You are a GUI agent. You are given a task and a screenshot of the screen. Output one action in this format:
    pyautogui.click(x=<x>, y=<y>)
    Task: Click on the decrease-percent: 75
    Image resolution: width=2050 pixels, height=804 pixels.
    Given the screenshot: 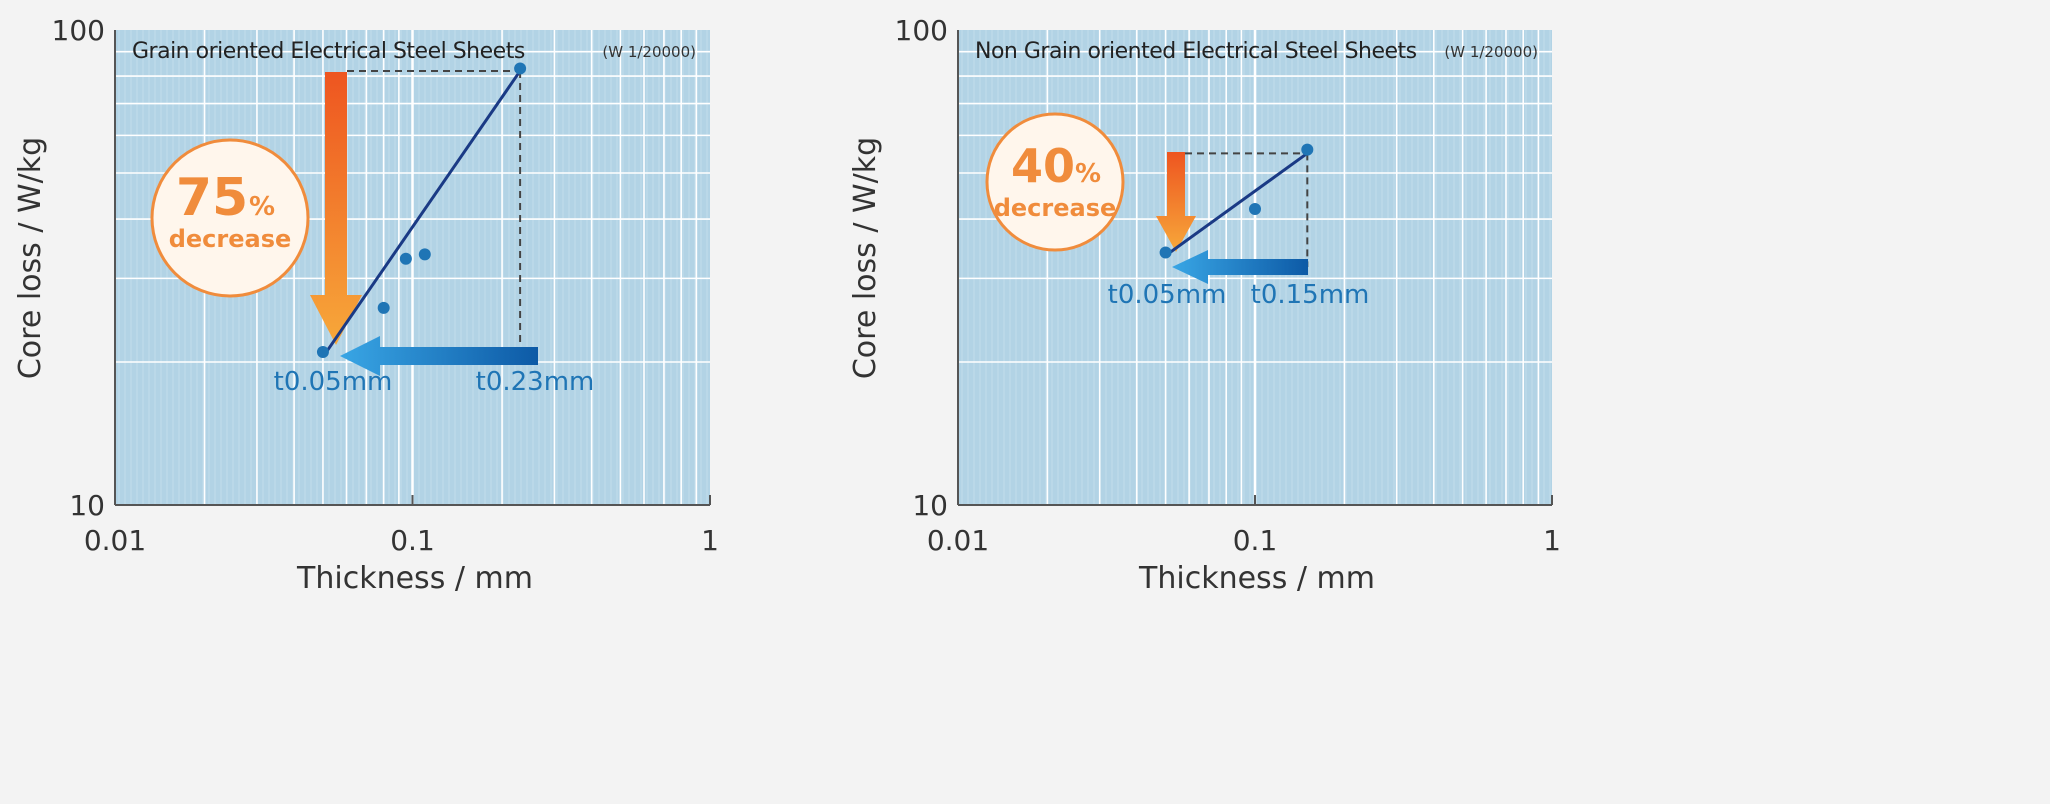 What is the action you would take?
    pyautogui.click(x=212, y=198)
    